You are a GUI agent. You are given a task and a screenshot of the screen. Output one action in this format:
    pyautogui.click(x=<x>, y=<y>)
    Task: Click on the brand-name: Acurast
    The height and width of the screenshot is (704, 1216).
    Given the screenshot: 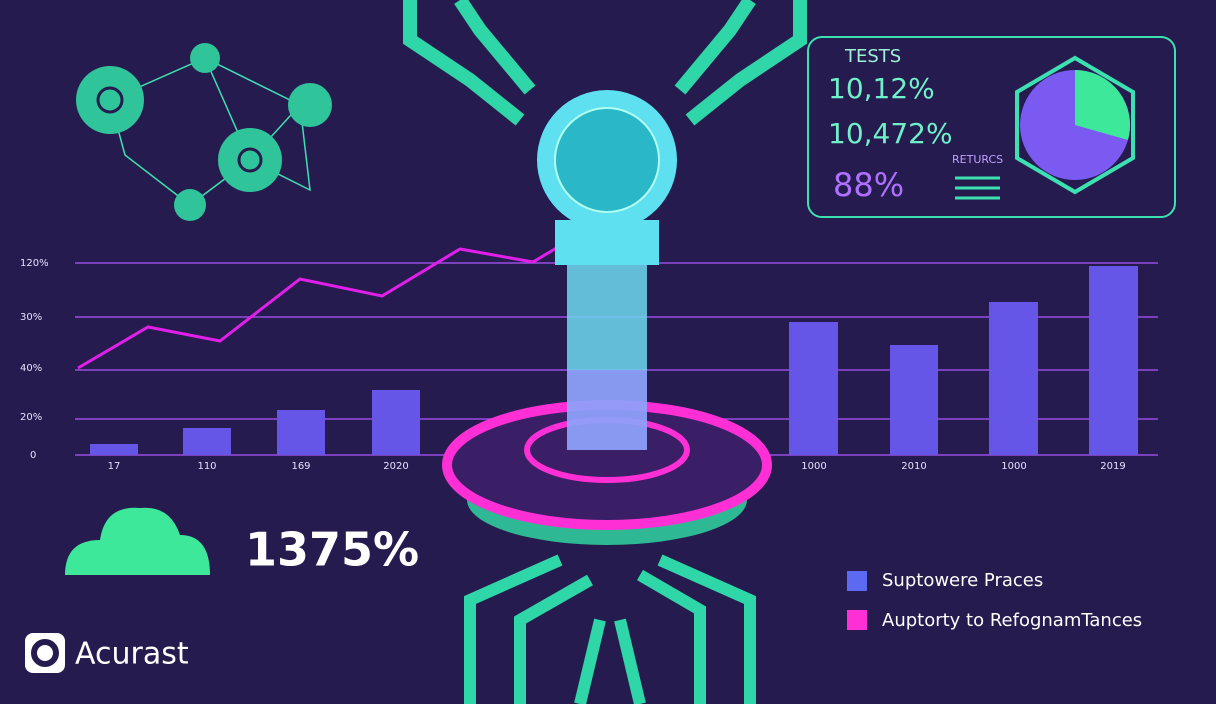 What is the action you would take?
    pyautogui.click(x=132, y=654)
    